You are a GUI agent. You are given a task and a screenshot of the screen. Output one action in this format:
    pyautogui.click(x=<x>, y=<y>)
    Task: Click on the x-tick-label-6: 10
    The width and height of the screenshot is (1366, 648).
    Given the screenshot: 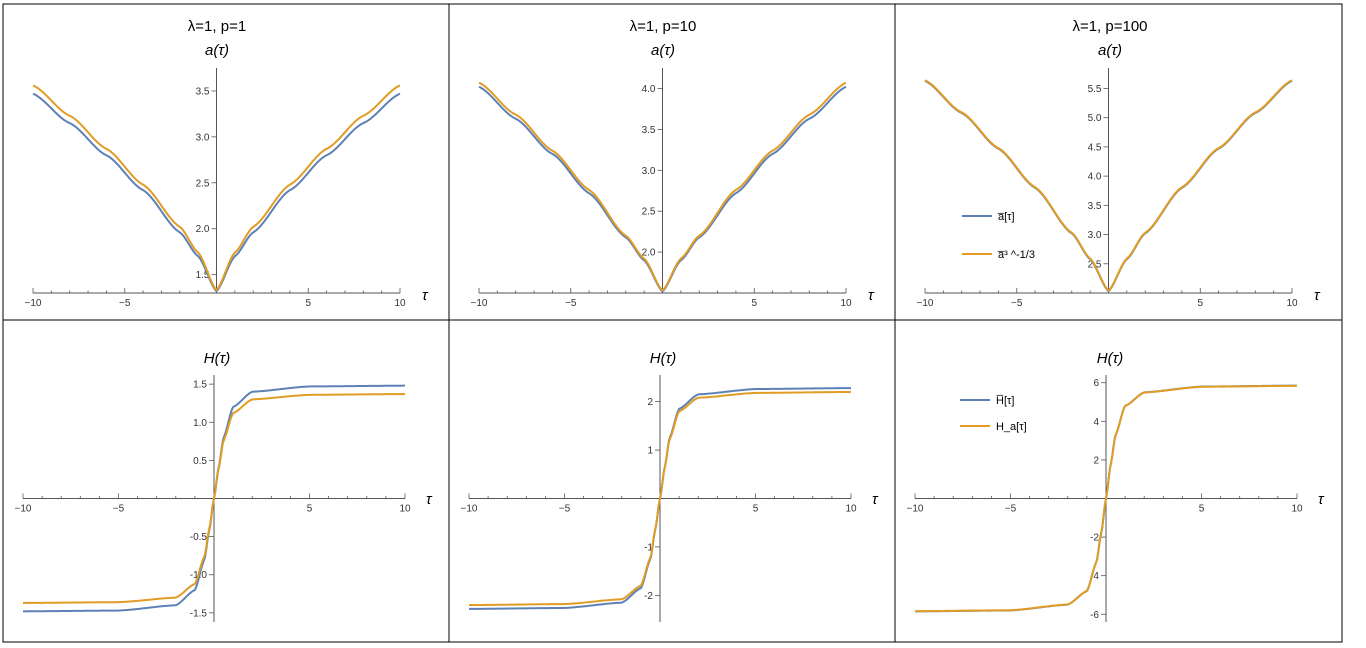 What is the action you would take?
    pyautogui.click(x=1297, y=509)
    